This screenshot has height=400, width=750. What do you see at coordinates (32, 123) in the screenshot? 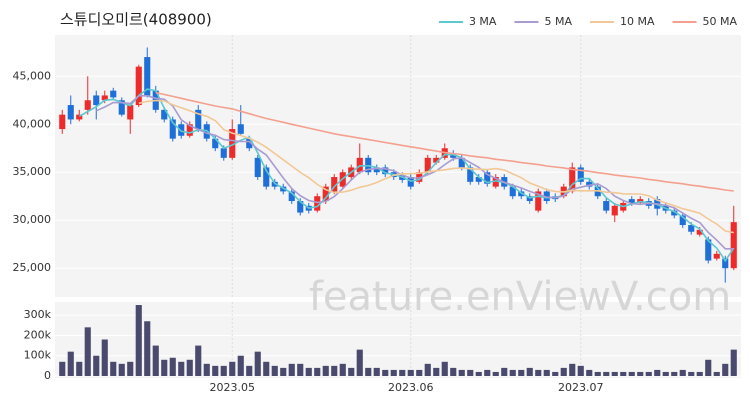
I see `y-tick-label: 40,000` at bounding box center [32, 123].